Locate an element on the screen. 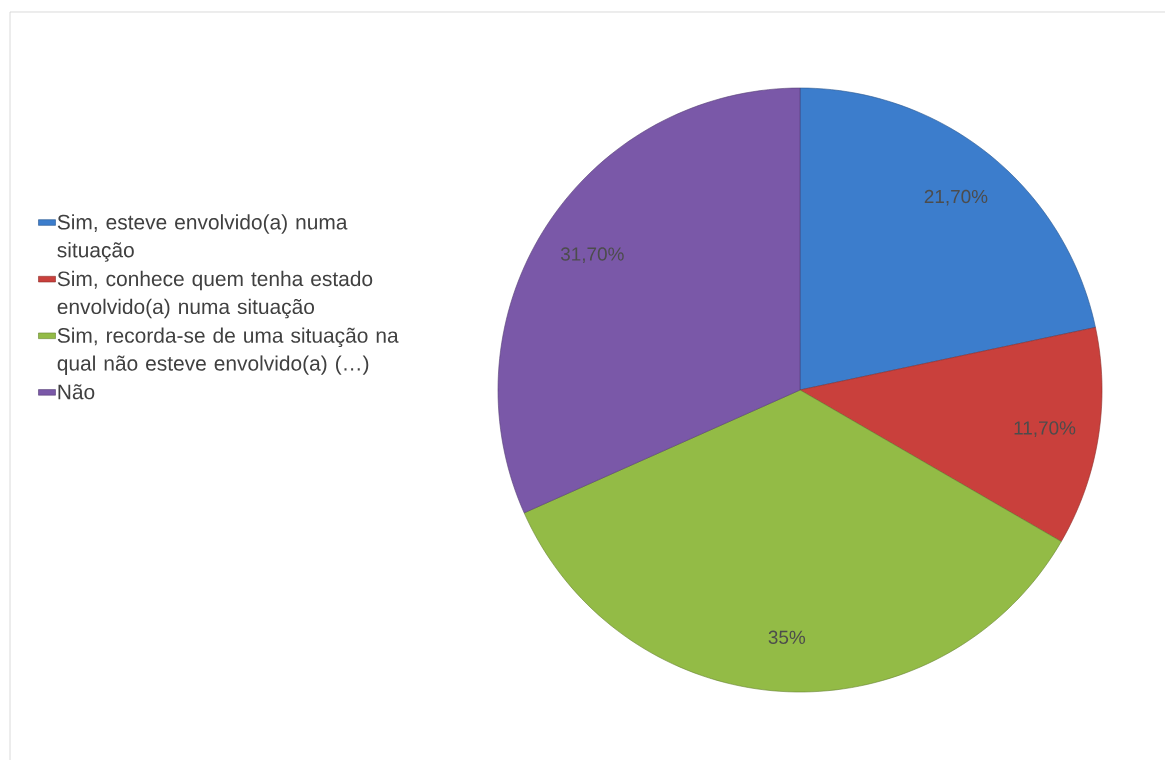 The image size is (1165, 760). legend-label: Sim, conhece quem tenha estado envolvido(a) numa situação is located at coordinates (215, 294).